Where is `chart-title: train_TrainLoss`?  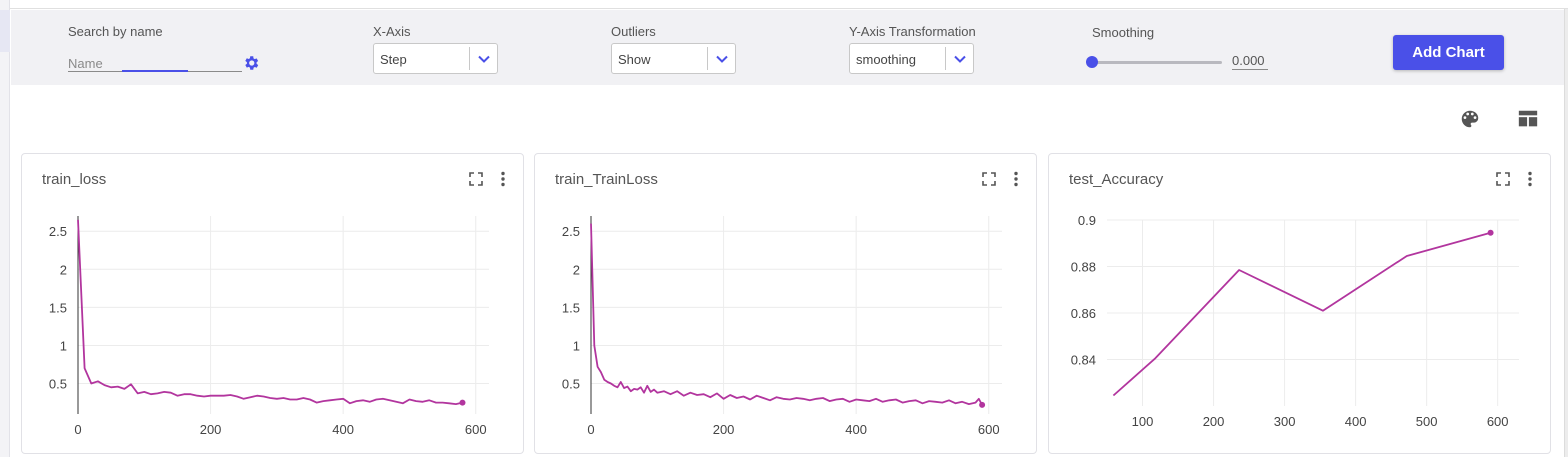 chart-title: train_TrainLoss is located at coordinates (606, 179).